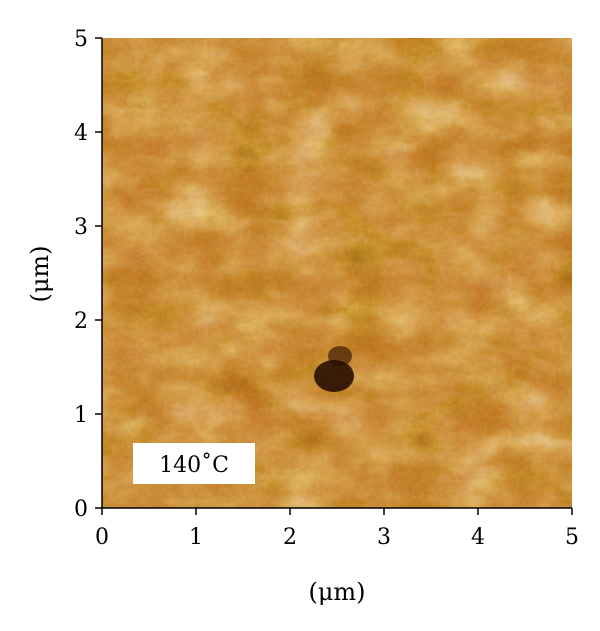 This screenshot has width=600, height=631. I want to click on y-axis-title: (μm), so click(40, 273).